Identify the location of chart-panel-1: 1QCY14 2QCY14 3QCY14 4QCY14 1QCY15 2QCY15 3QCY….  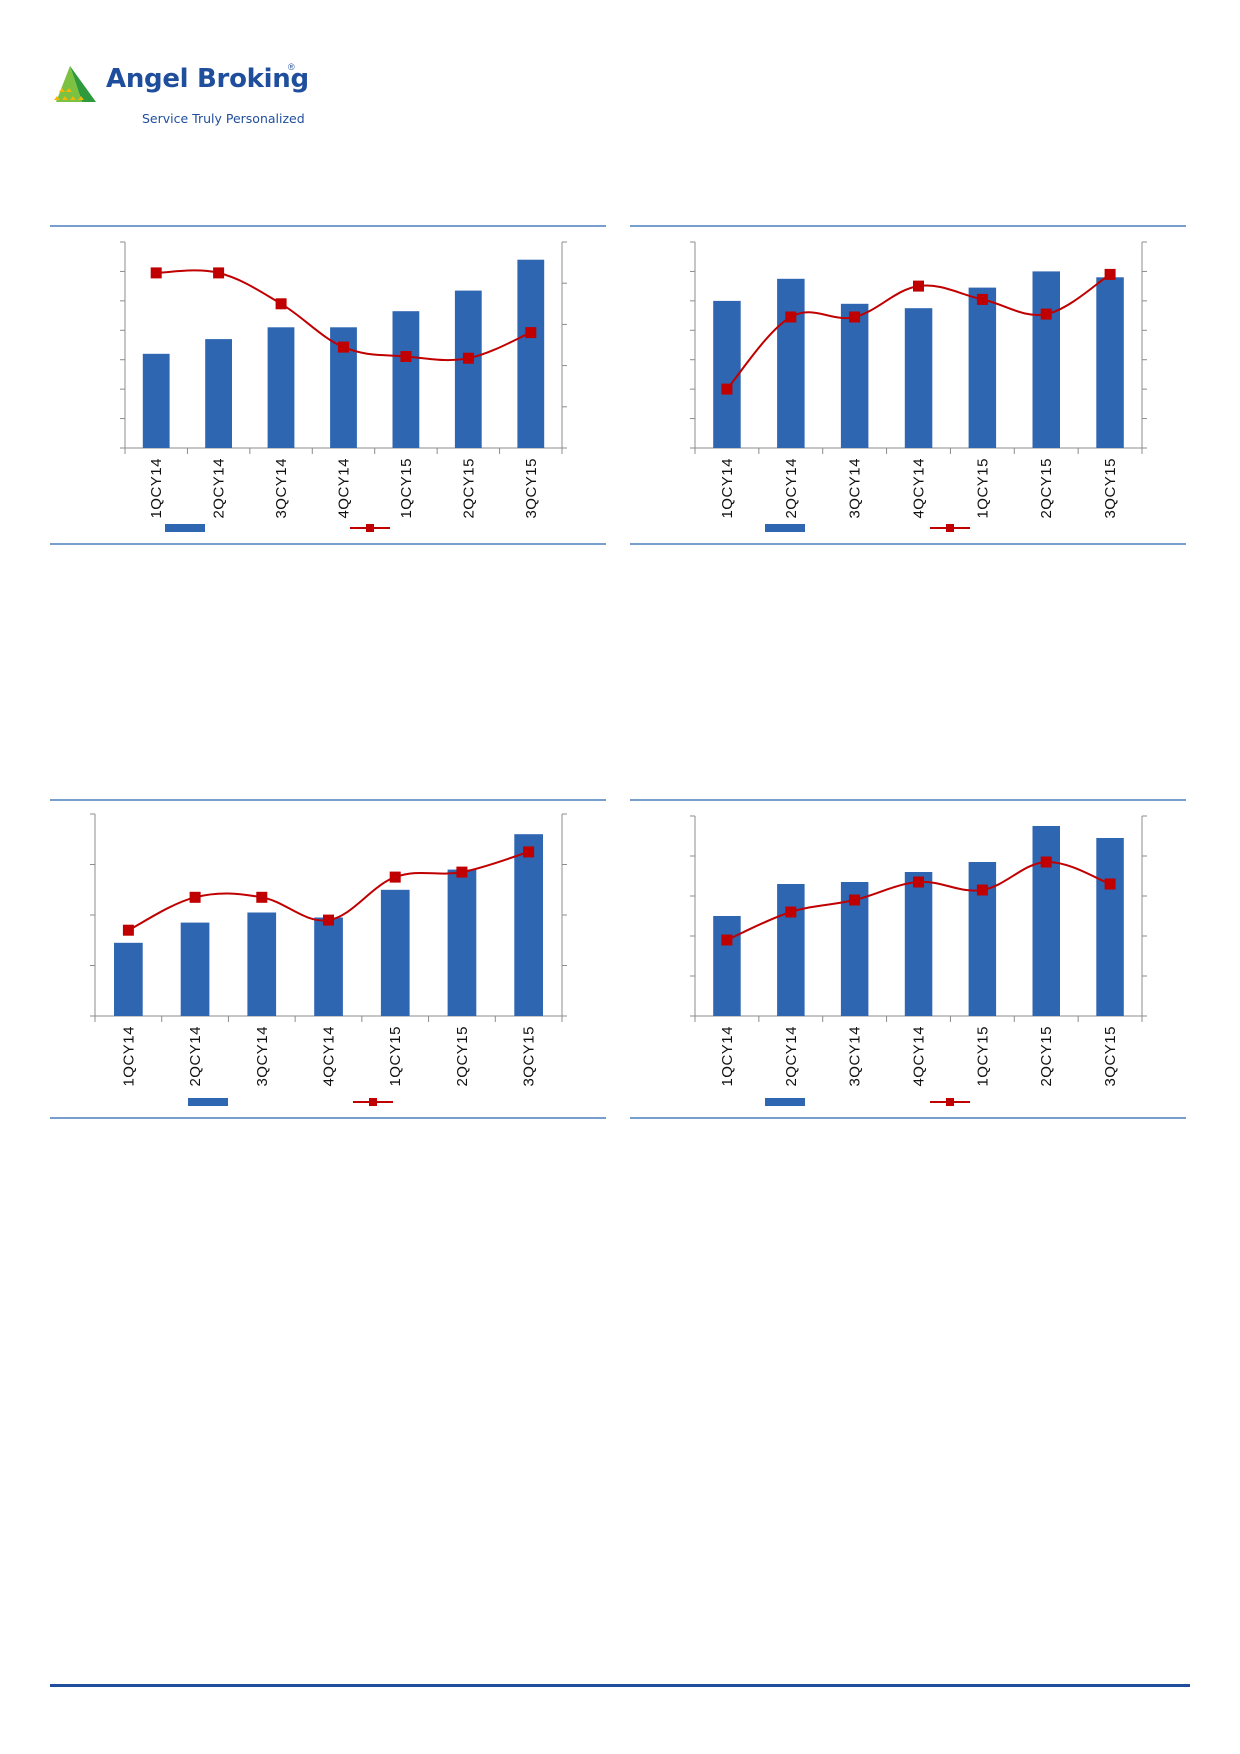
(328, 384).